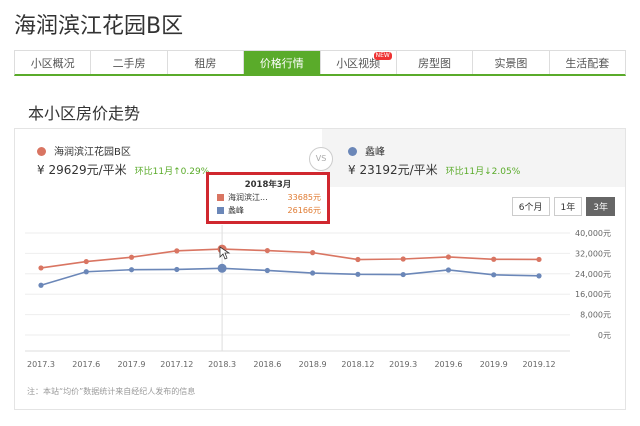 The image size is (640, 426). What do you see at coordinates (313, 364) in the screenshot?
I see `x-tick-label: 2018.9` at bounding box center [313, 364].